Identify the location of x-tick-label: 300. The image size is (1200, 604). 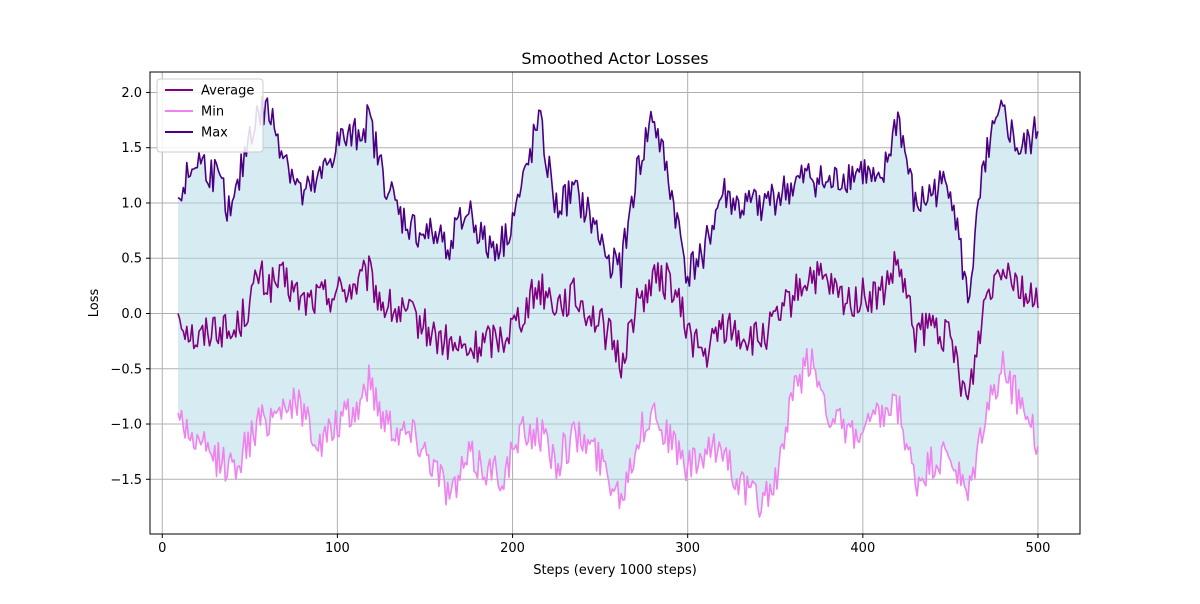
(687, 548).